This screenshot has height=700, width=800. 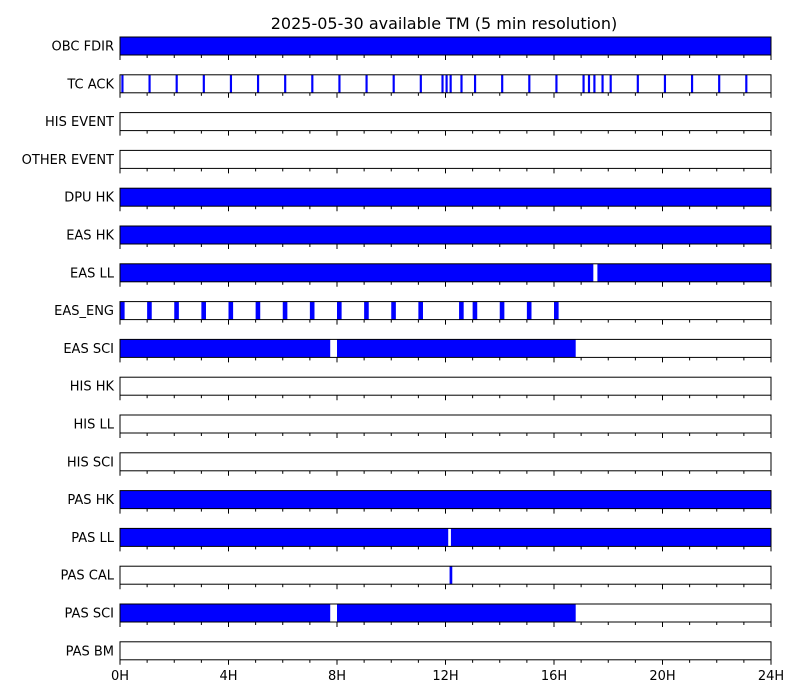 What do you see at coordinates (90, 651) in the screenshot?
I see `row-label: PAS BM` at bounding box center [90, 651].